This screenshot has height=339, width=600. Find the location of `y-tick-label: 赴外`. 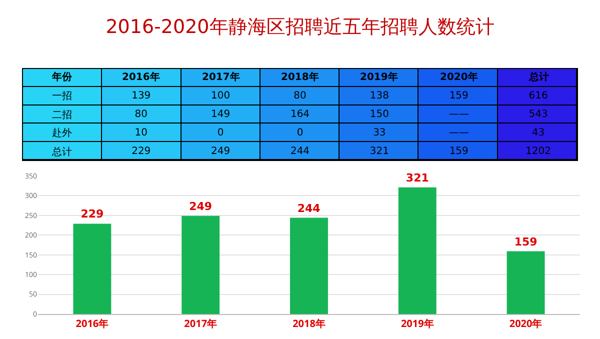

y-tick-label: 赴外 is located at coordinates (62, 133).